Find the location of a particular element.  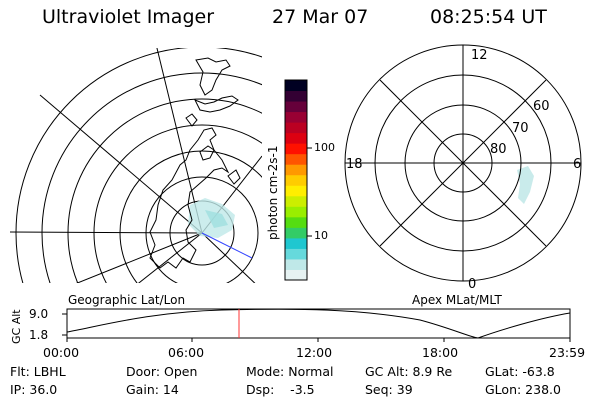

mode-readout: Mode: Normal is located at coordinates (290, 371).